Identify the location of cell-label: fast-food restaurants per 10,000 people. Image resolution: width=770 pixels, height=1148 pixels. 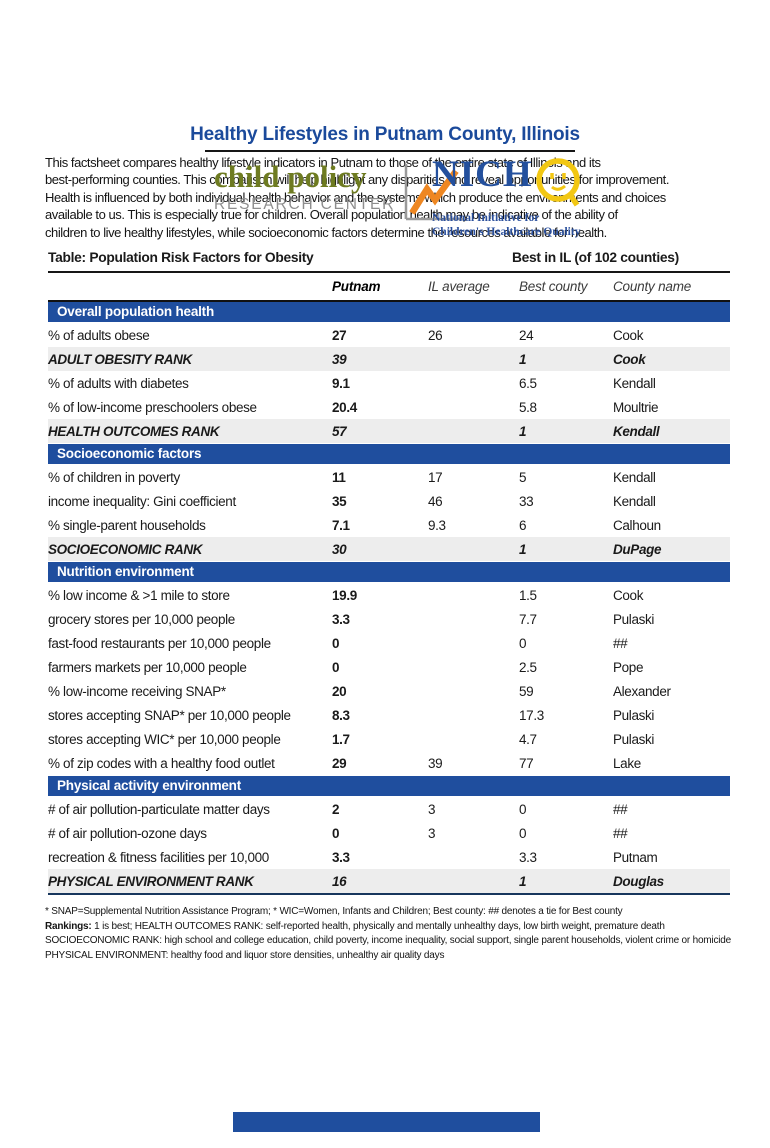
(159, 643).